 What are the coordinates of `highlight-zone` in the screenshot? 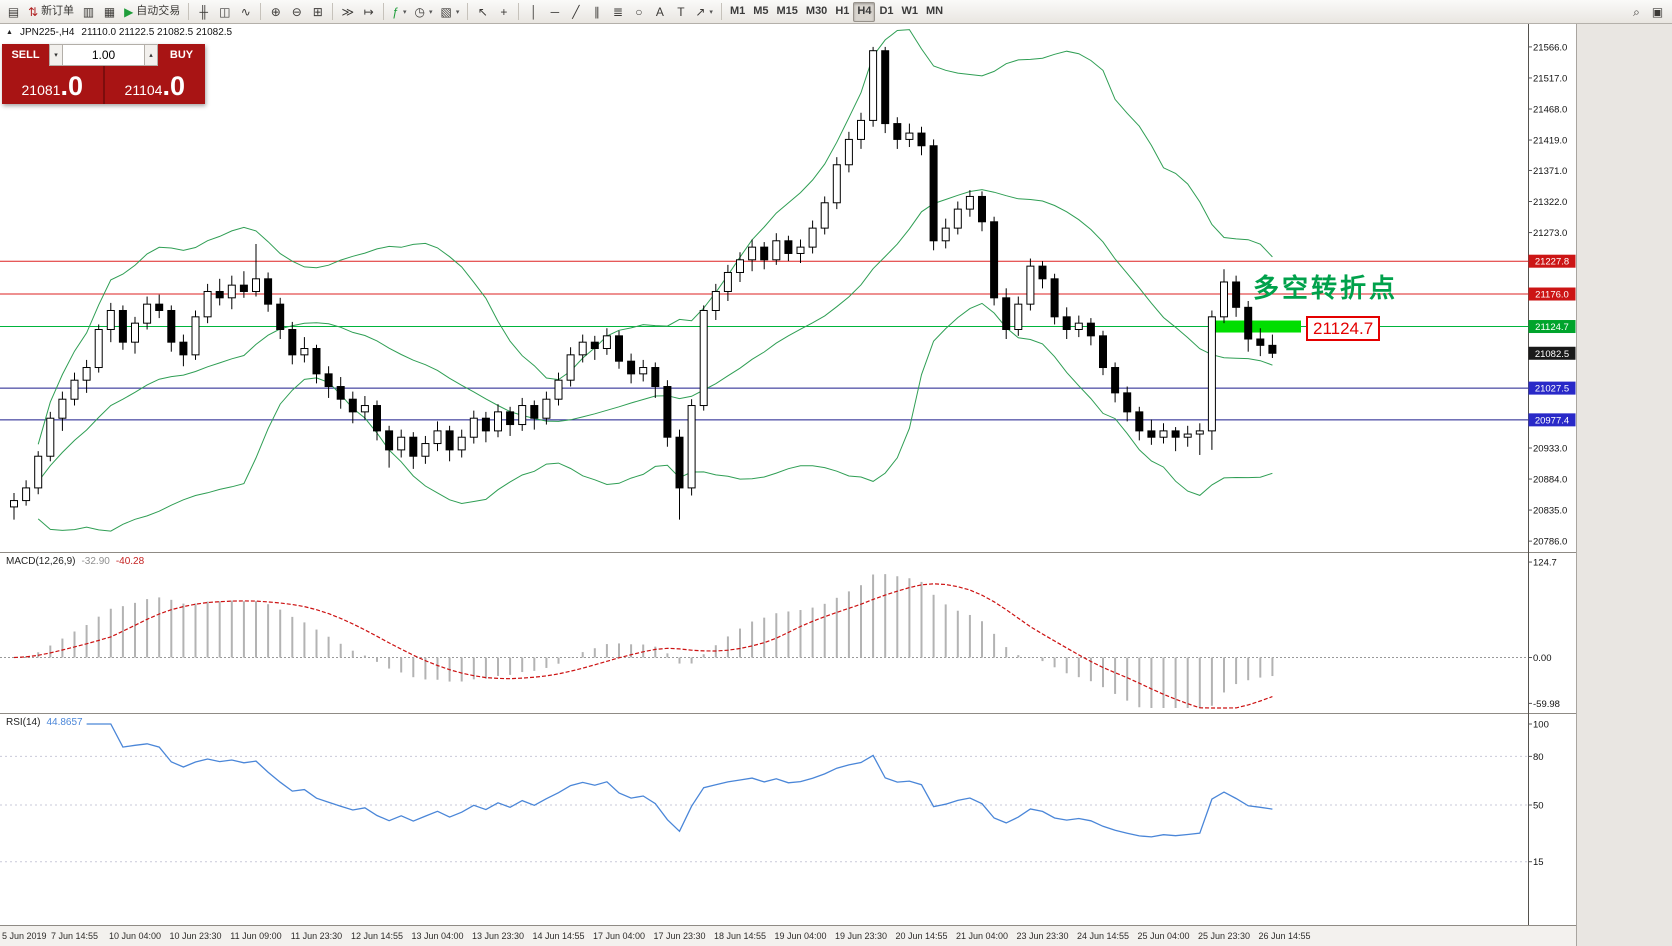 It's located at (1257, 326).